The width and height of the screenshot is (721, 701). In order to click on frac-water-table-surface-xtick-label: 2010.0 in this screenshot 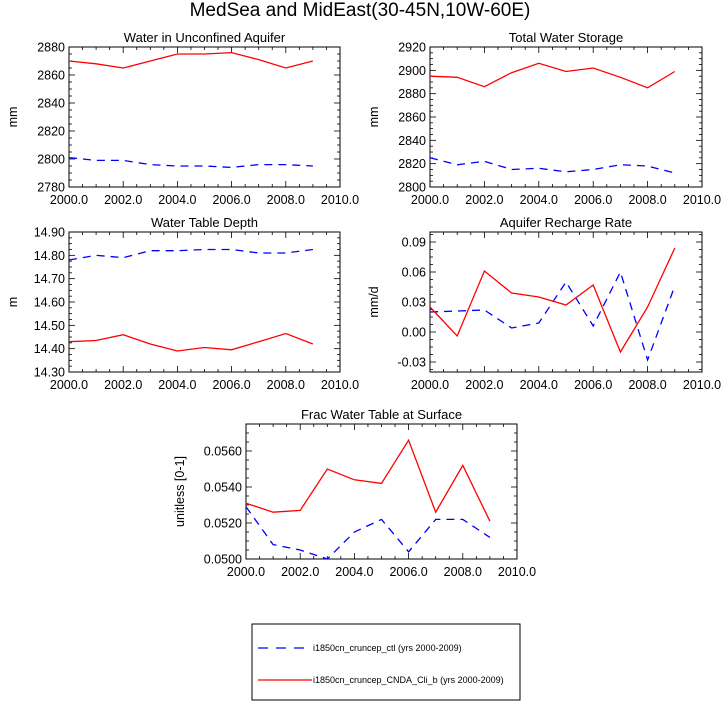, I will do `click(517, 572)`.